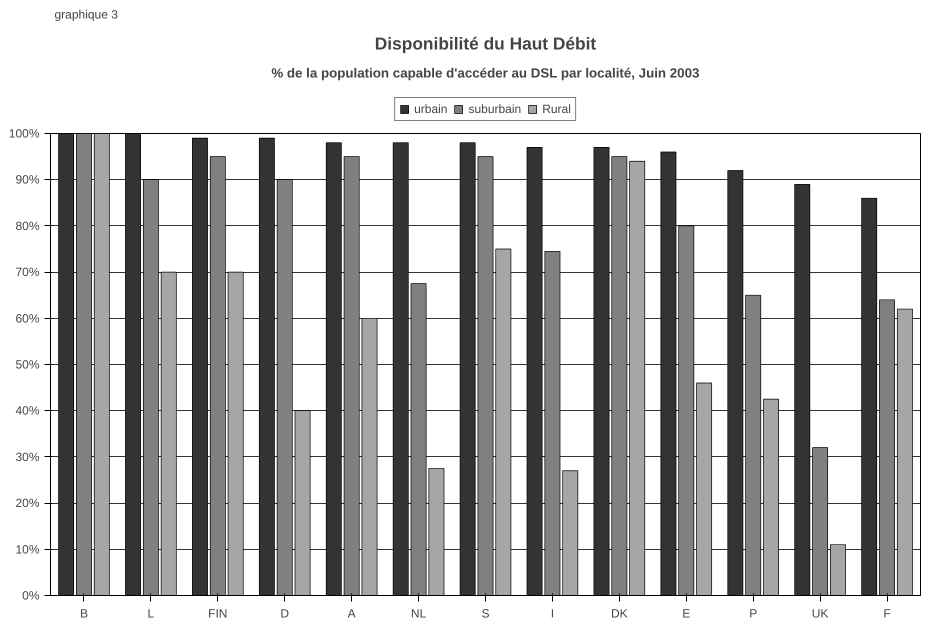 The height and width of the screenshot is (630, 945). Describe the element at coordinates (418, 613) in the screenshot. I see `x-tick-label: NL` at that location.